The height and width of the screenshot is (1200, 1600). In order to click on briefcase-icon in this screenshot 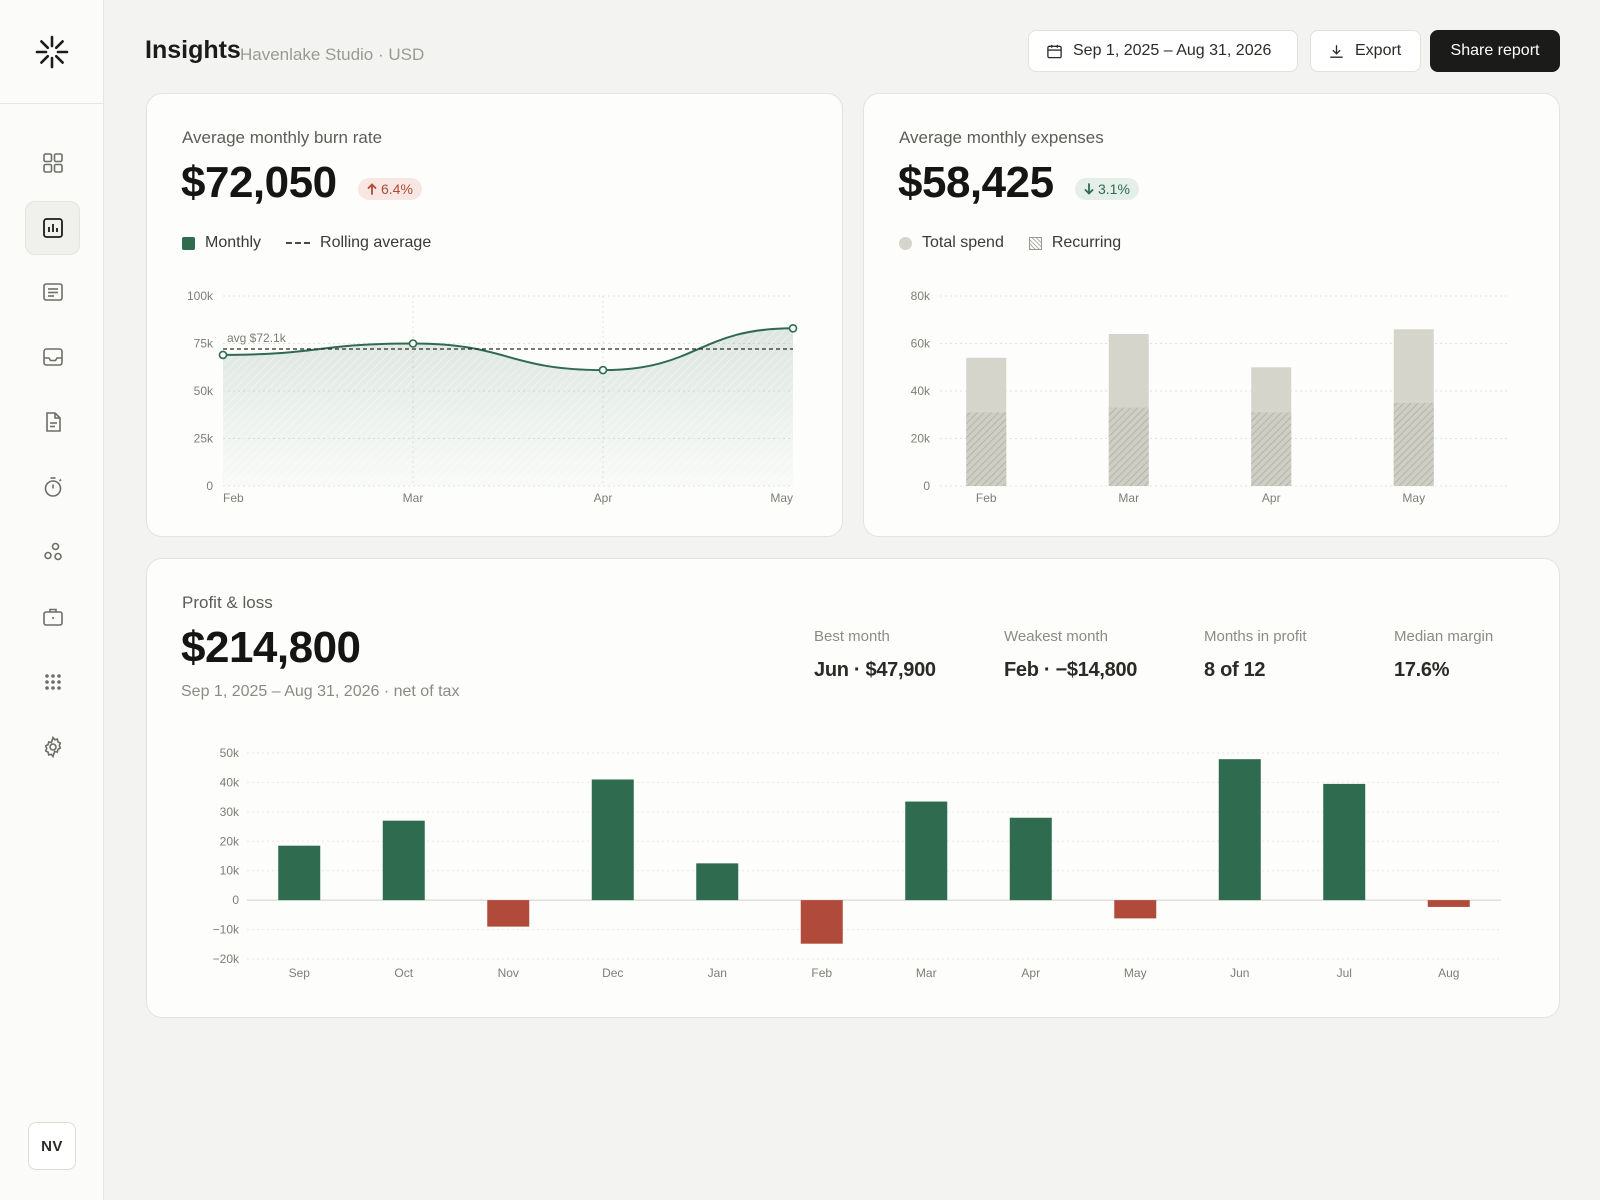, I will do `click(52, 617)`.